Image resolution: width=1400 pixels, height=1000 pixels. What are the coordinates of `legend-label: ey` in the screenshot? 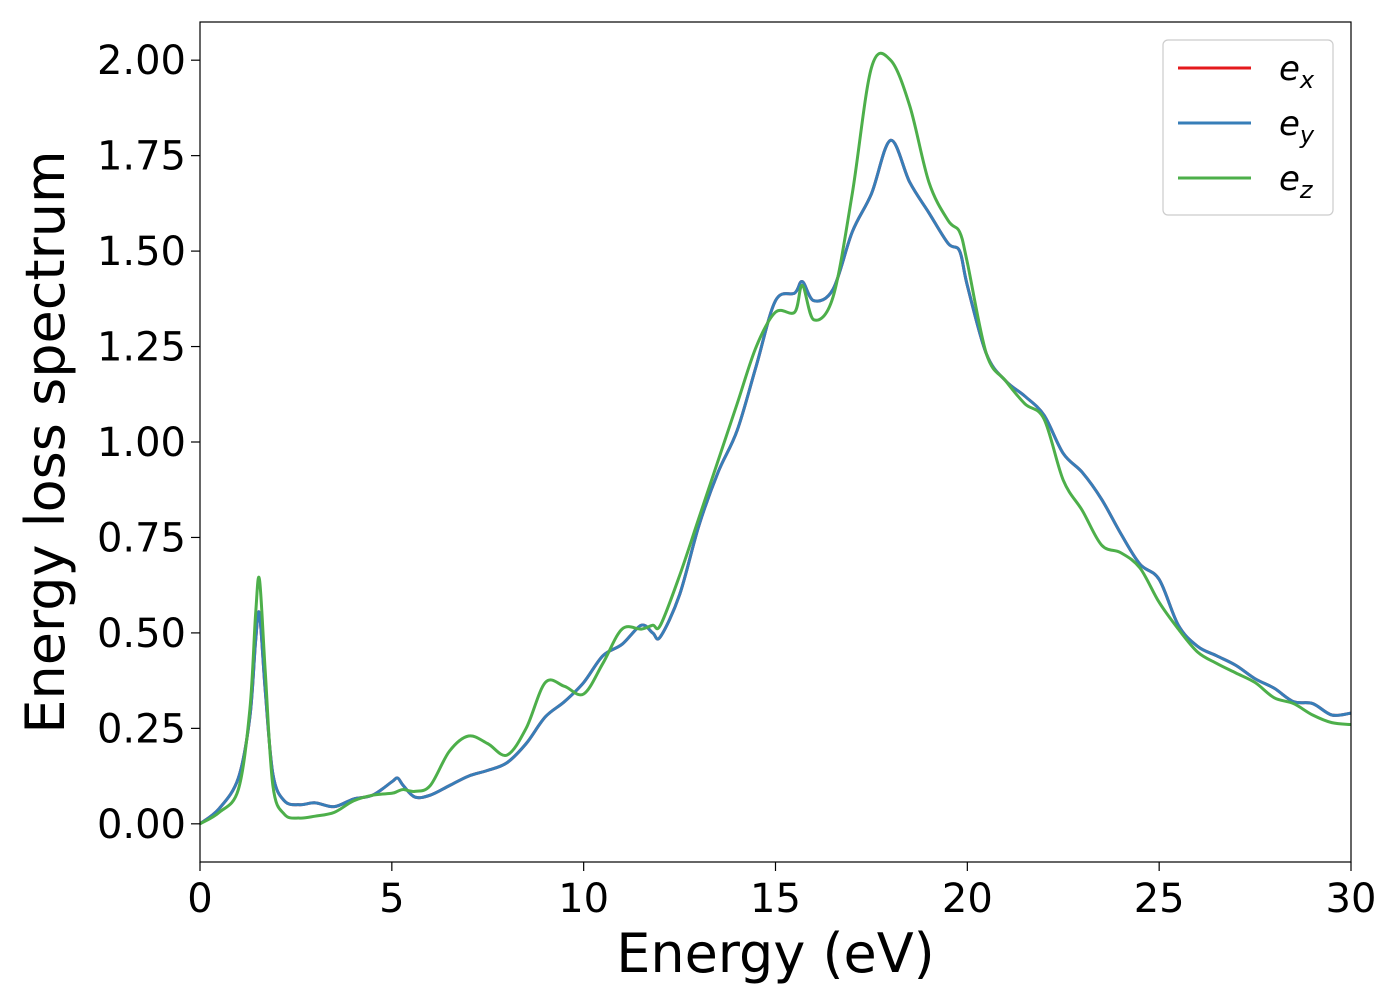 It's located at (1297, 126).